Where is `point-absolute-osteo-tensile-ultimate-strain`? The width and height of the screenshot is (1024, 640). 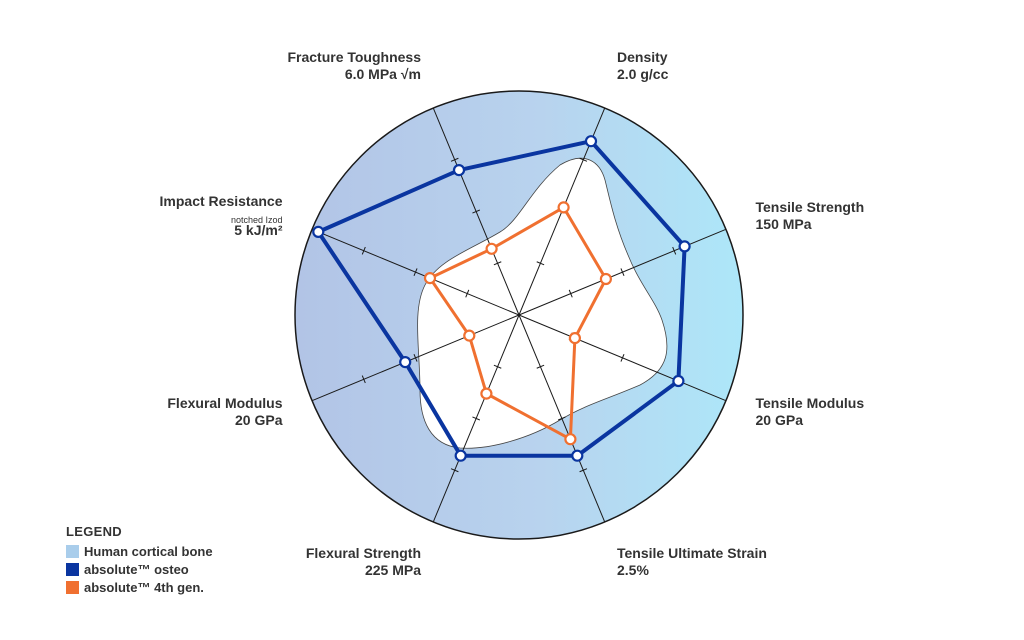
point-absolute-osteo-tensile-ultimate-strain is located at coordinates (577, 455).